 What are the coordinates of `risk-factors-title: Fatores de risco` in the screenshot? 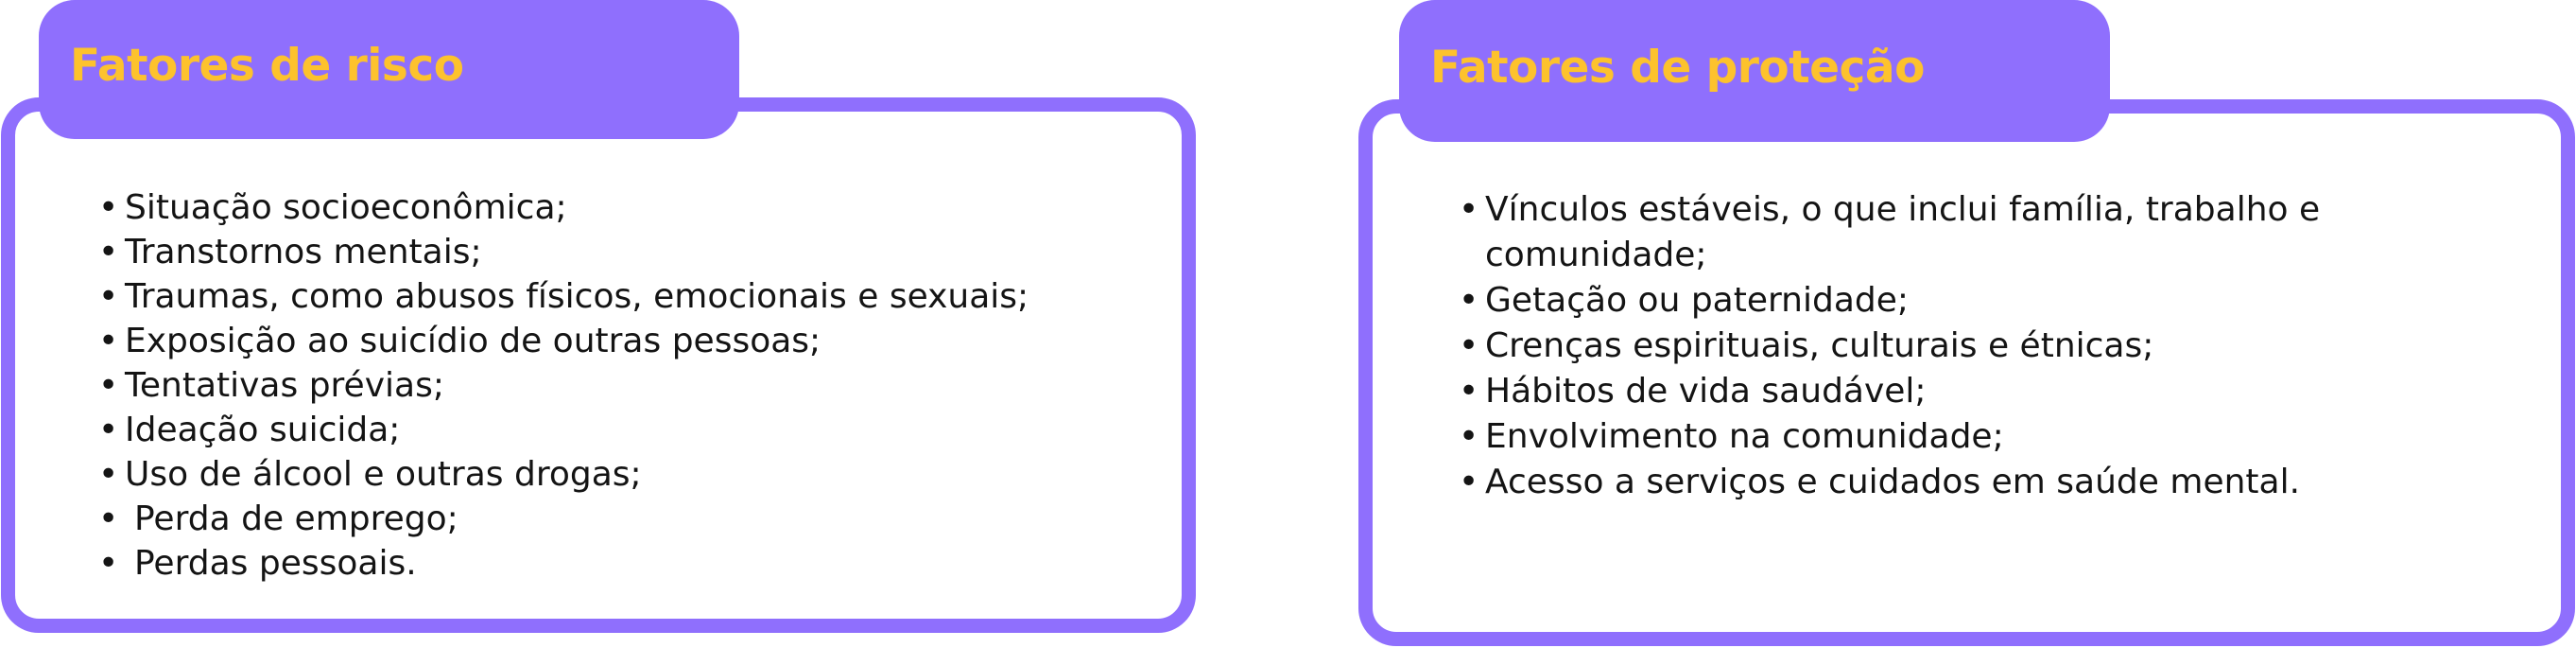 It's located at (267, 66).